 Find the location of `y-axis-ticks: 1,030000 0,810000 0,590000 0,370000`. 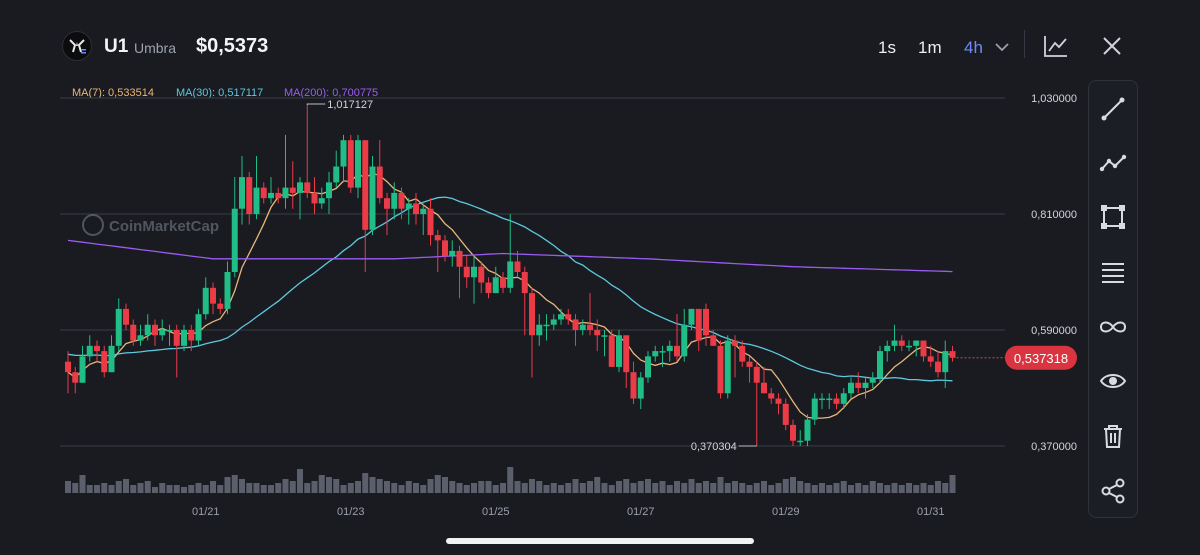

y-axis-ticks: 1,030000 0,810000 0,590000 0,370000 is located at coordinates (1054, 273).